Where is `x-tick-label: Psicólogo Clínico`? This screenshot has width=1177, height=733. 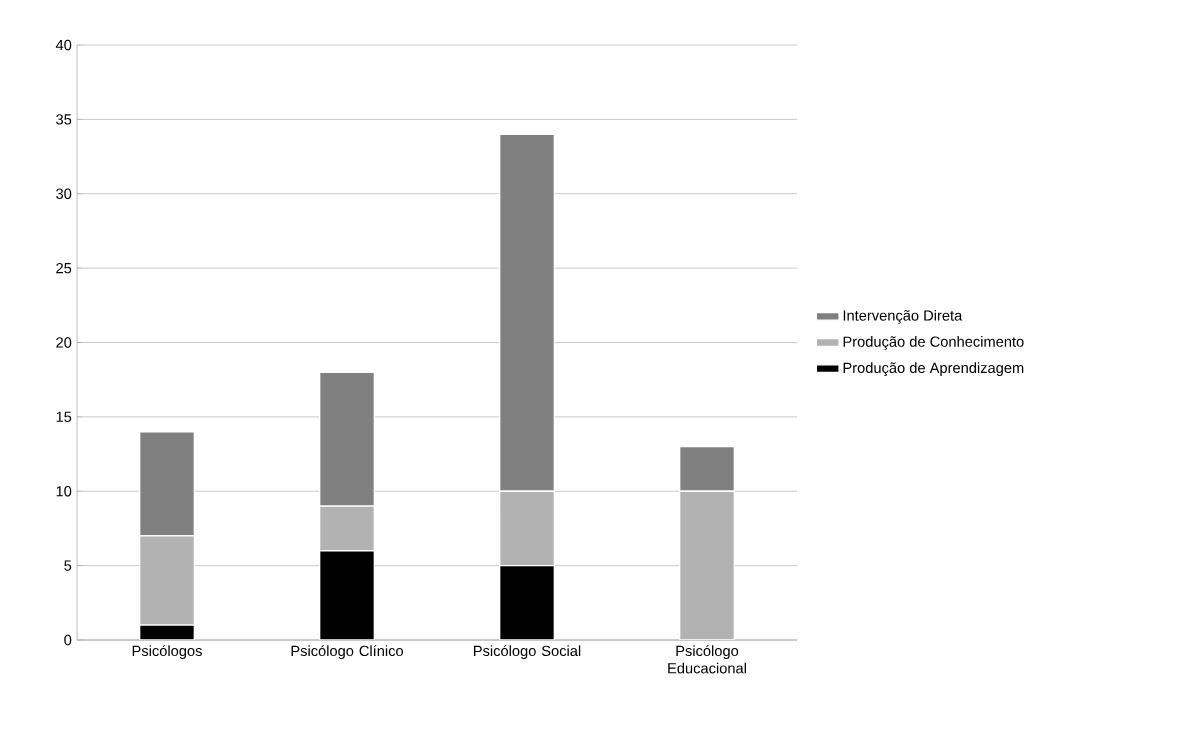 x-tick-label: Psicólogo Clínico is located at coordinates (347, 652).